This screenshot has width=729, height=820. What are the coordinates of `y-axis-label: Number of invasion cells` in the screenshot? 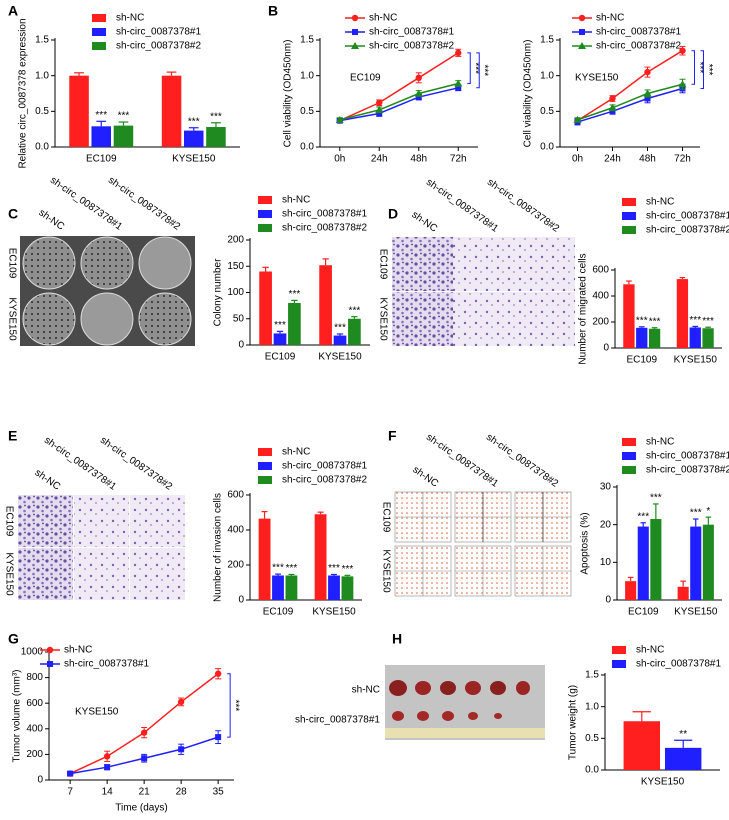 It's located at (218, 547).